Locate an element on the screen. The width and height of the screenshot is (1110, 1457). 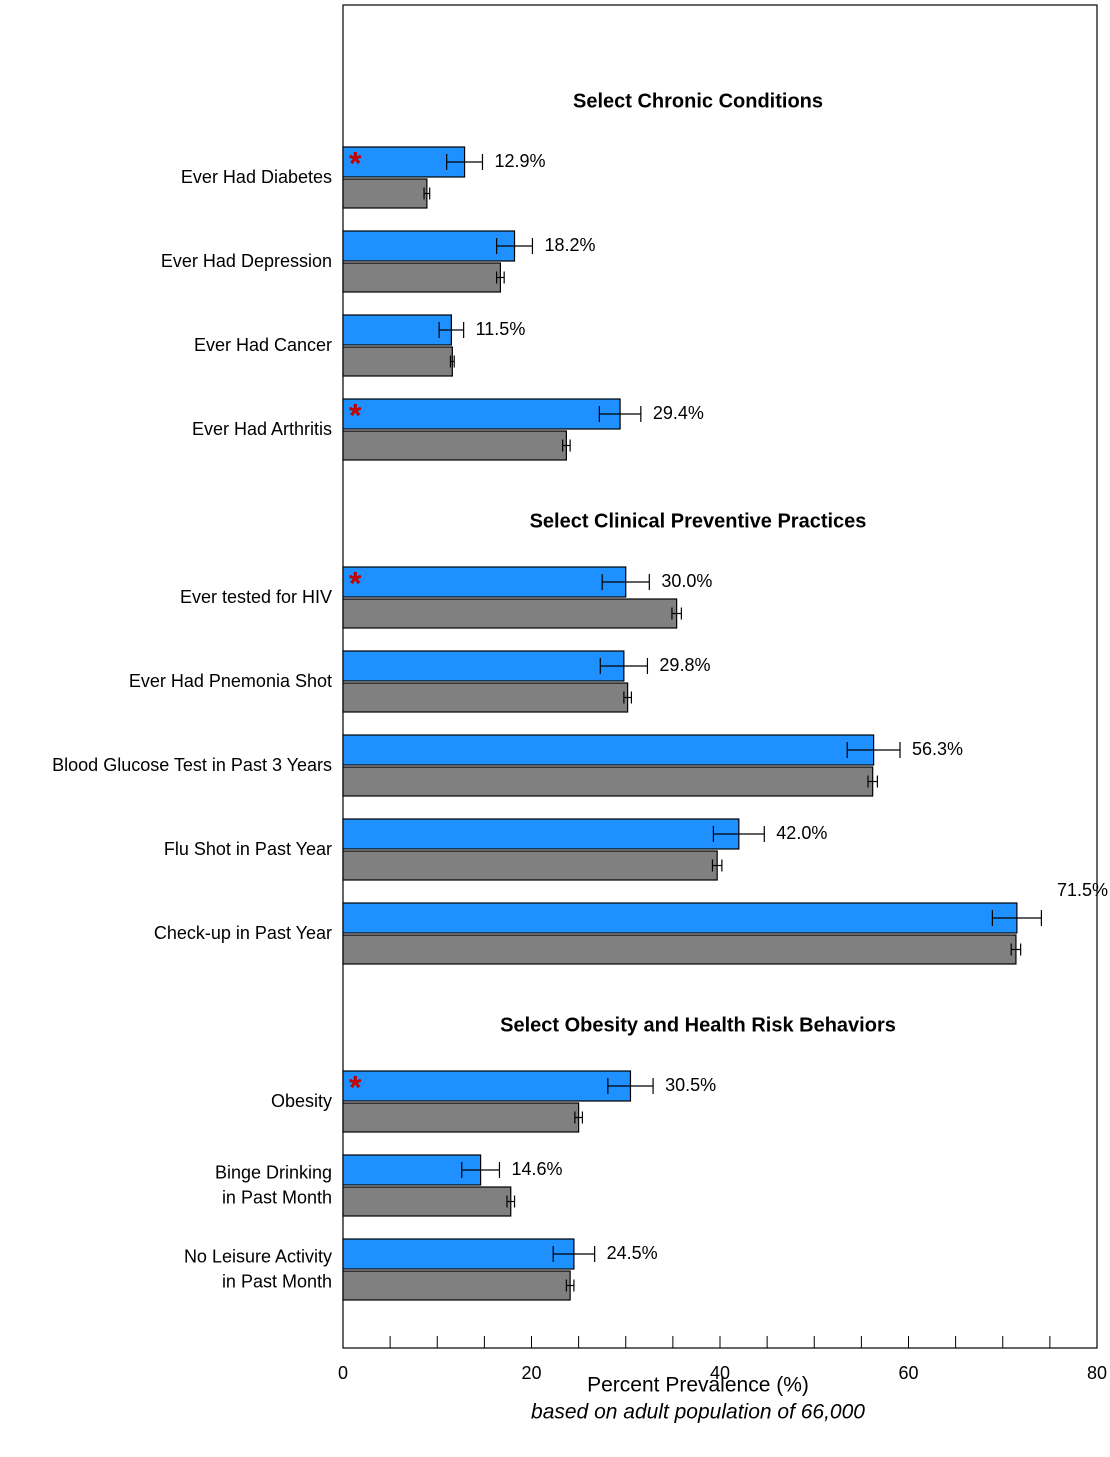
section-title: Select Clinical Preventive Practices is located at coordinates (698, 521).